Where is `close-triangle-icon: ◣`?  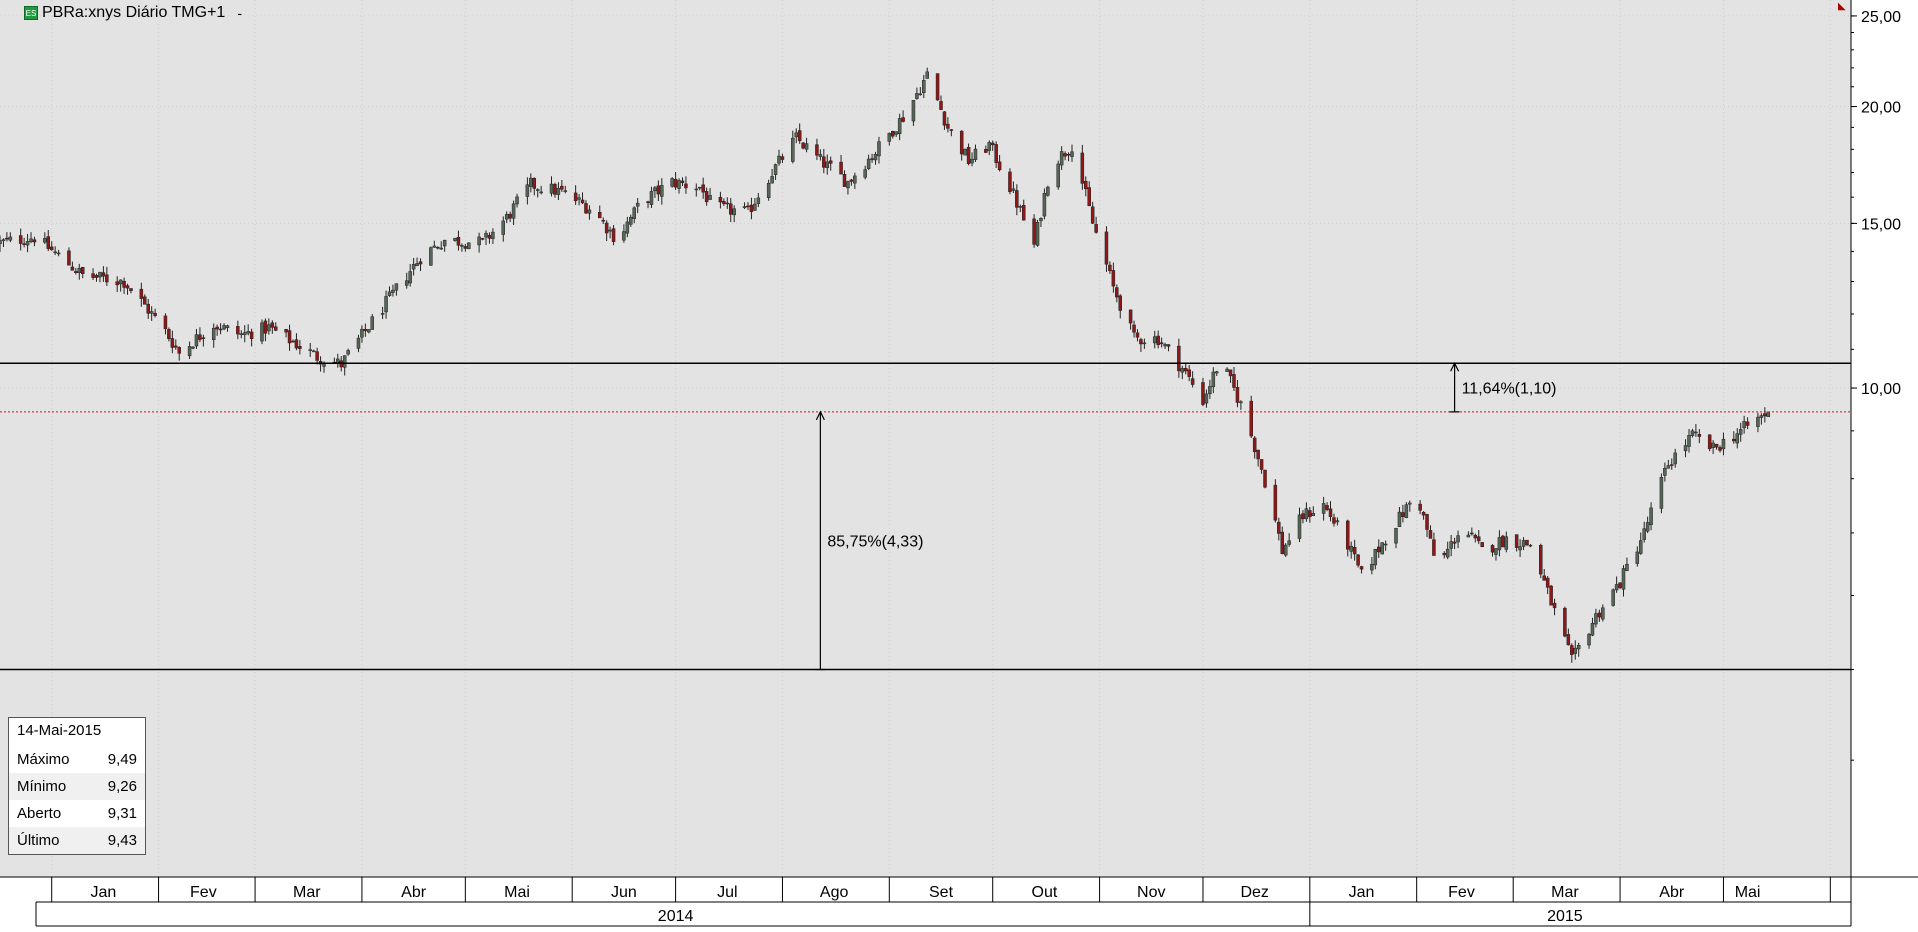
close-triangle-icon: ◣ is located at coordinates (1842, 6).